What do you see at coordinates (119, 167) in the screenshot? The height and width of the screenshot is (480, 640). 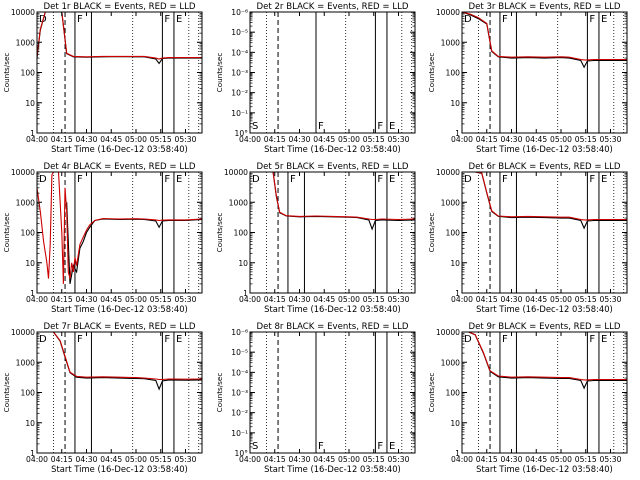 I see `panel-title: Det 4r BLACK = Events, RED = LLD` at bounding box center [119, 167].